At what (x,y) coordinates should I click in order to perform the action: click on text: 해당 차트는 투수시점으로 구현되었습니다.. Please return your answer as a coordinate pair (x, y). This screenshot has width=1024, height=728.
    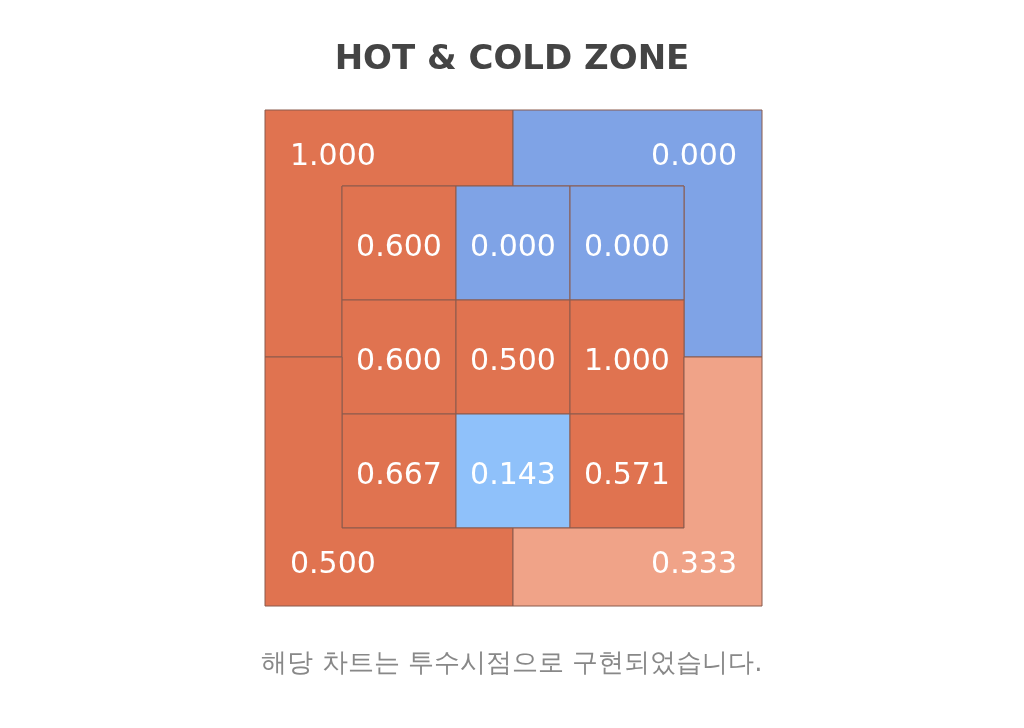
    Looking at the image, I should click on (512, 662).